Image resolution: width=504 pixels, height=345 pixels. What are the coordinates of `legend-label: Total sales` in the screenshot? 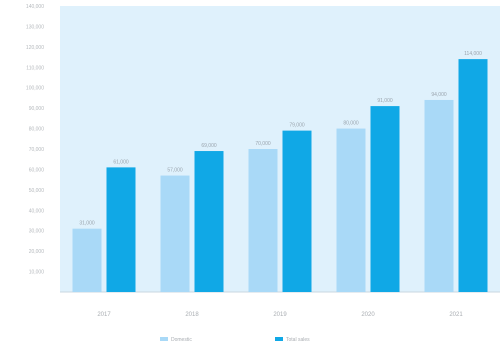 It's located at (298, 340).